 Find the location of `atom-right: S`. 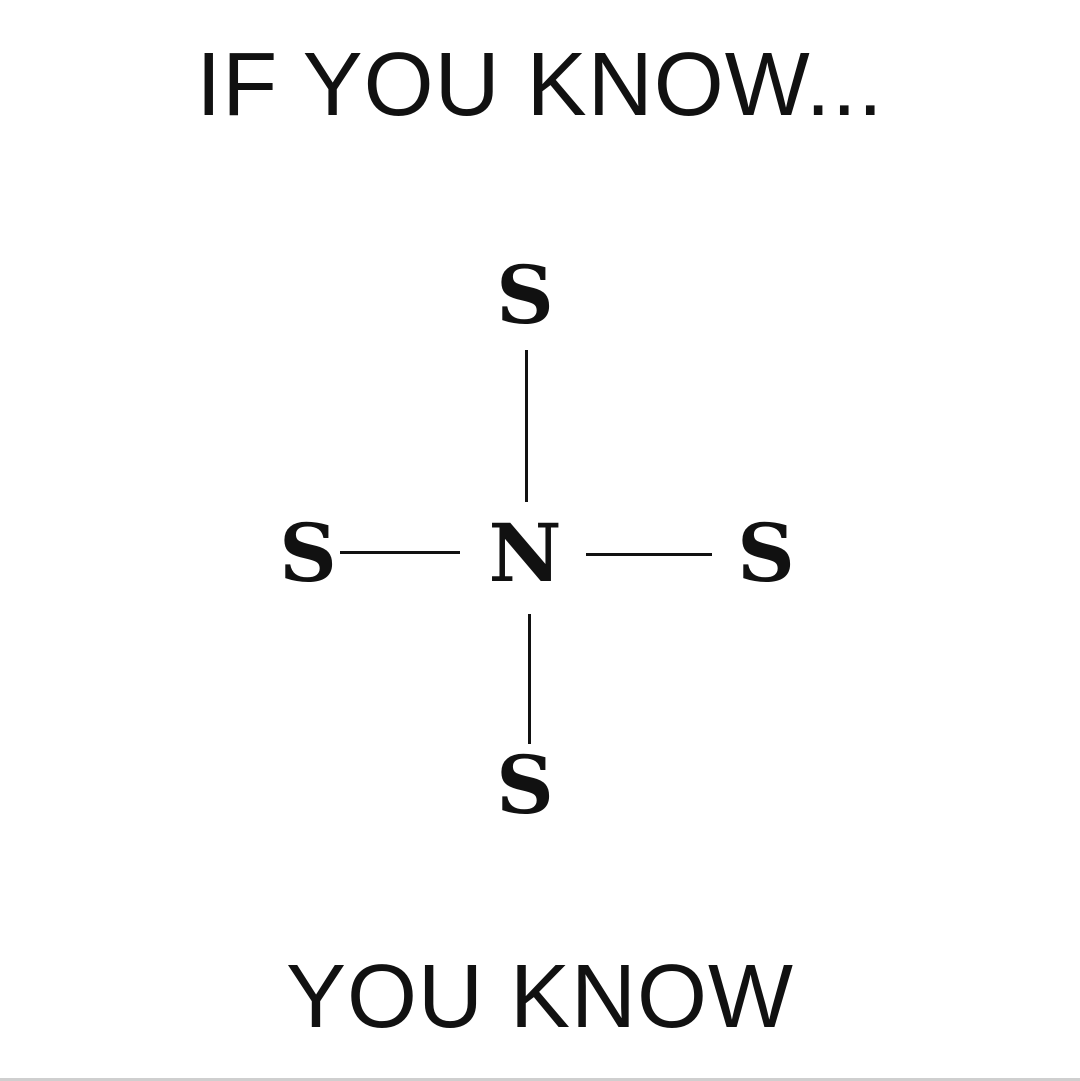

atom-right: S is located at coordinates (766, 553).